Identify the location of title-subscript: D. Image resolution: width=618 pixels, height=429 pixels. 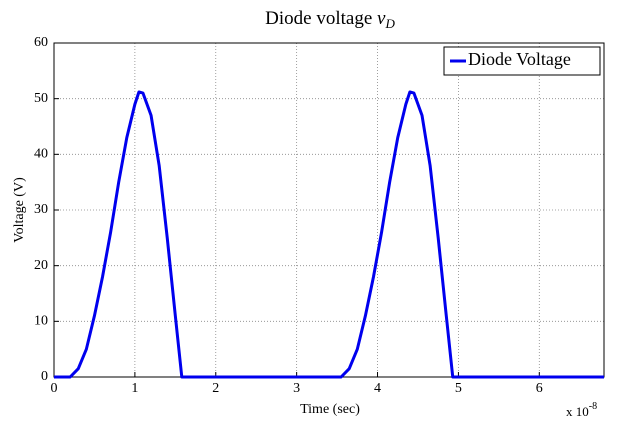
(389, 23).